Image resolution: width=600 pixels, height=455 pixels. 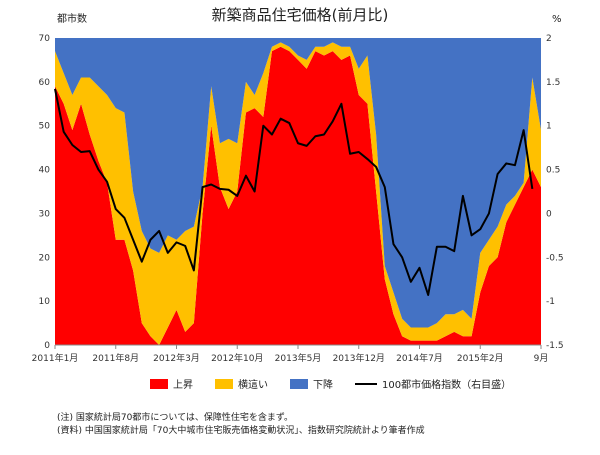 What do you see at coordinates (549, 127) in the screenshot?
I see `y-right-tick-label: 1` at bounding box center [549, 127].